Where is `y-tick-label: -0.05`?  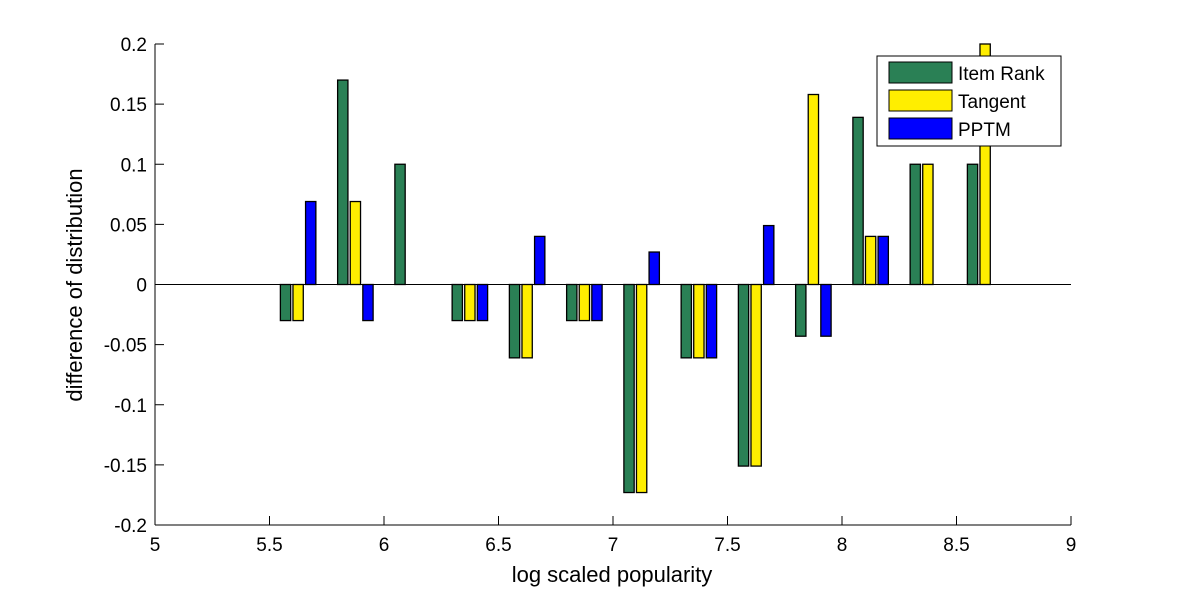
y-tick-label: -0.05 is located at coordinates (125, 346).